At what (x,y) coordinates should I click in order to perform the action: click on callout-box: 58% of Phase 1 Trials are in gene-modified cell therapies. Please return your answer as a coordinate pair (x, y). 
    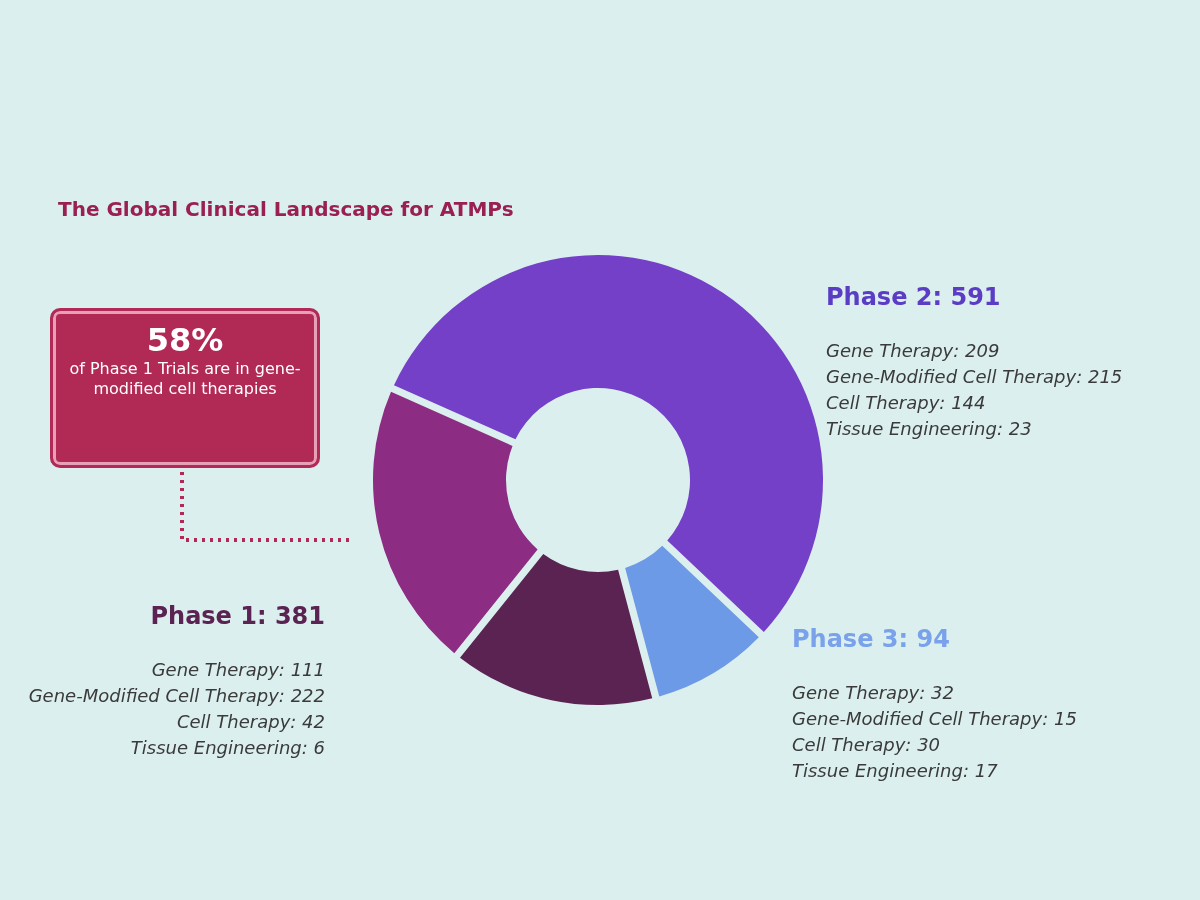
    Looking at the image, I should click on (185, 388).